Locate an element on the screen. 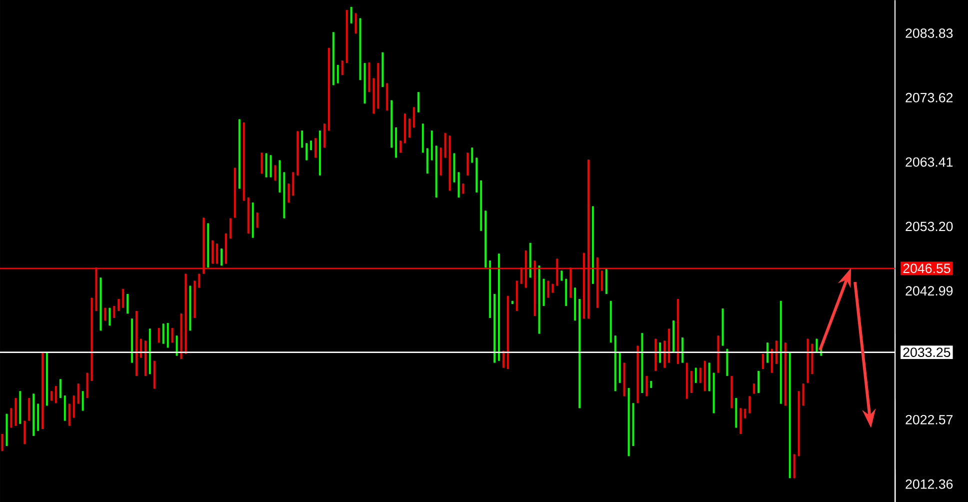 The image size is (968, 502). ref-line-label: 2033.25 is located at coordinates (926, 353).